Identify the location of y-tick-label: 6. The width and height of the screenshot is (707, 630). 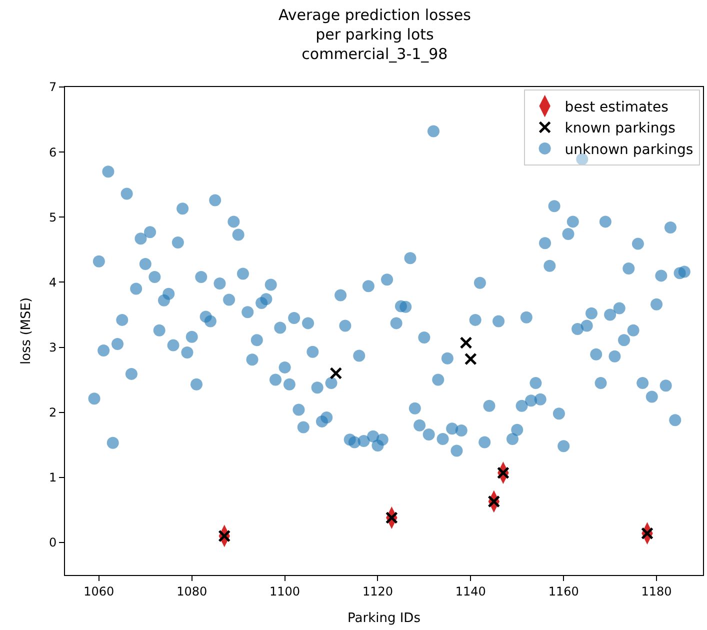
(52, 152).